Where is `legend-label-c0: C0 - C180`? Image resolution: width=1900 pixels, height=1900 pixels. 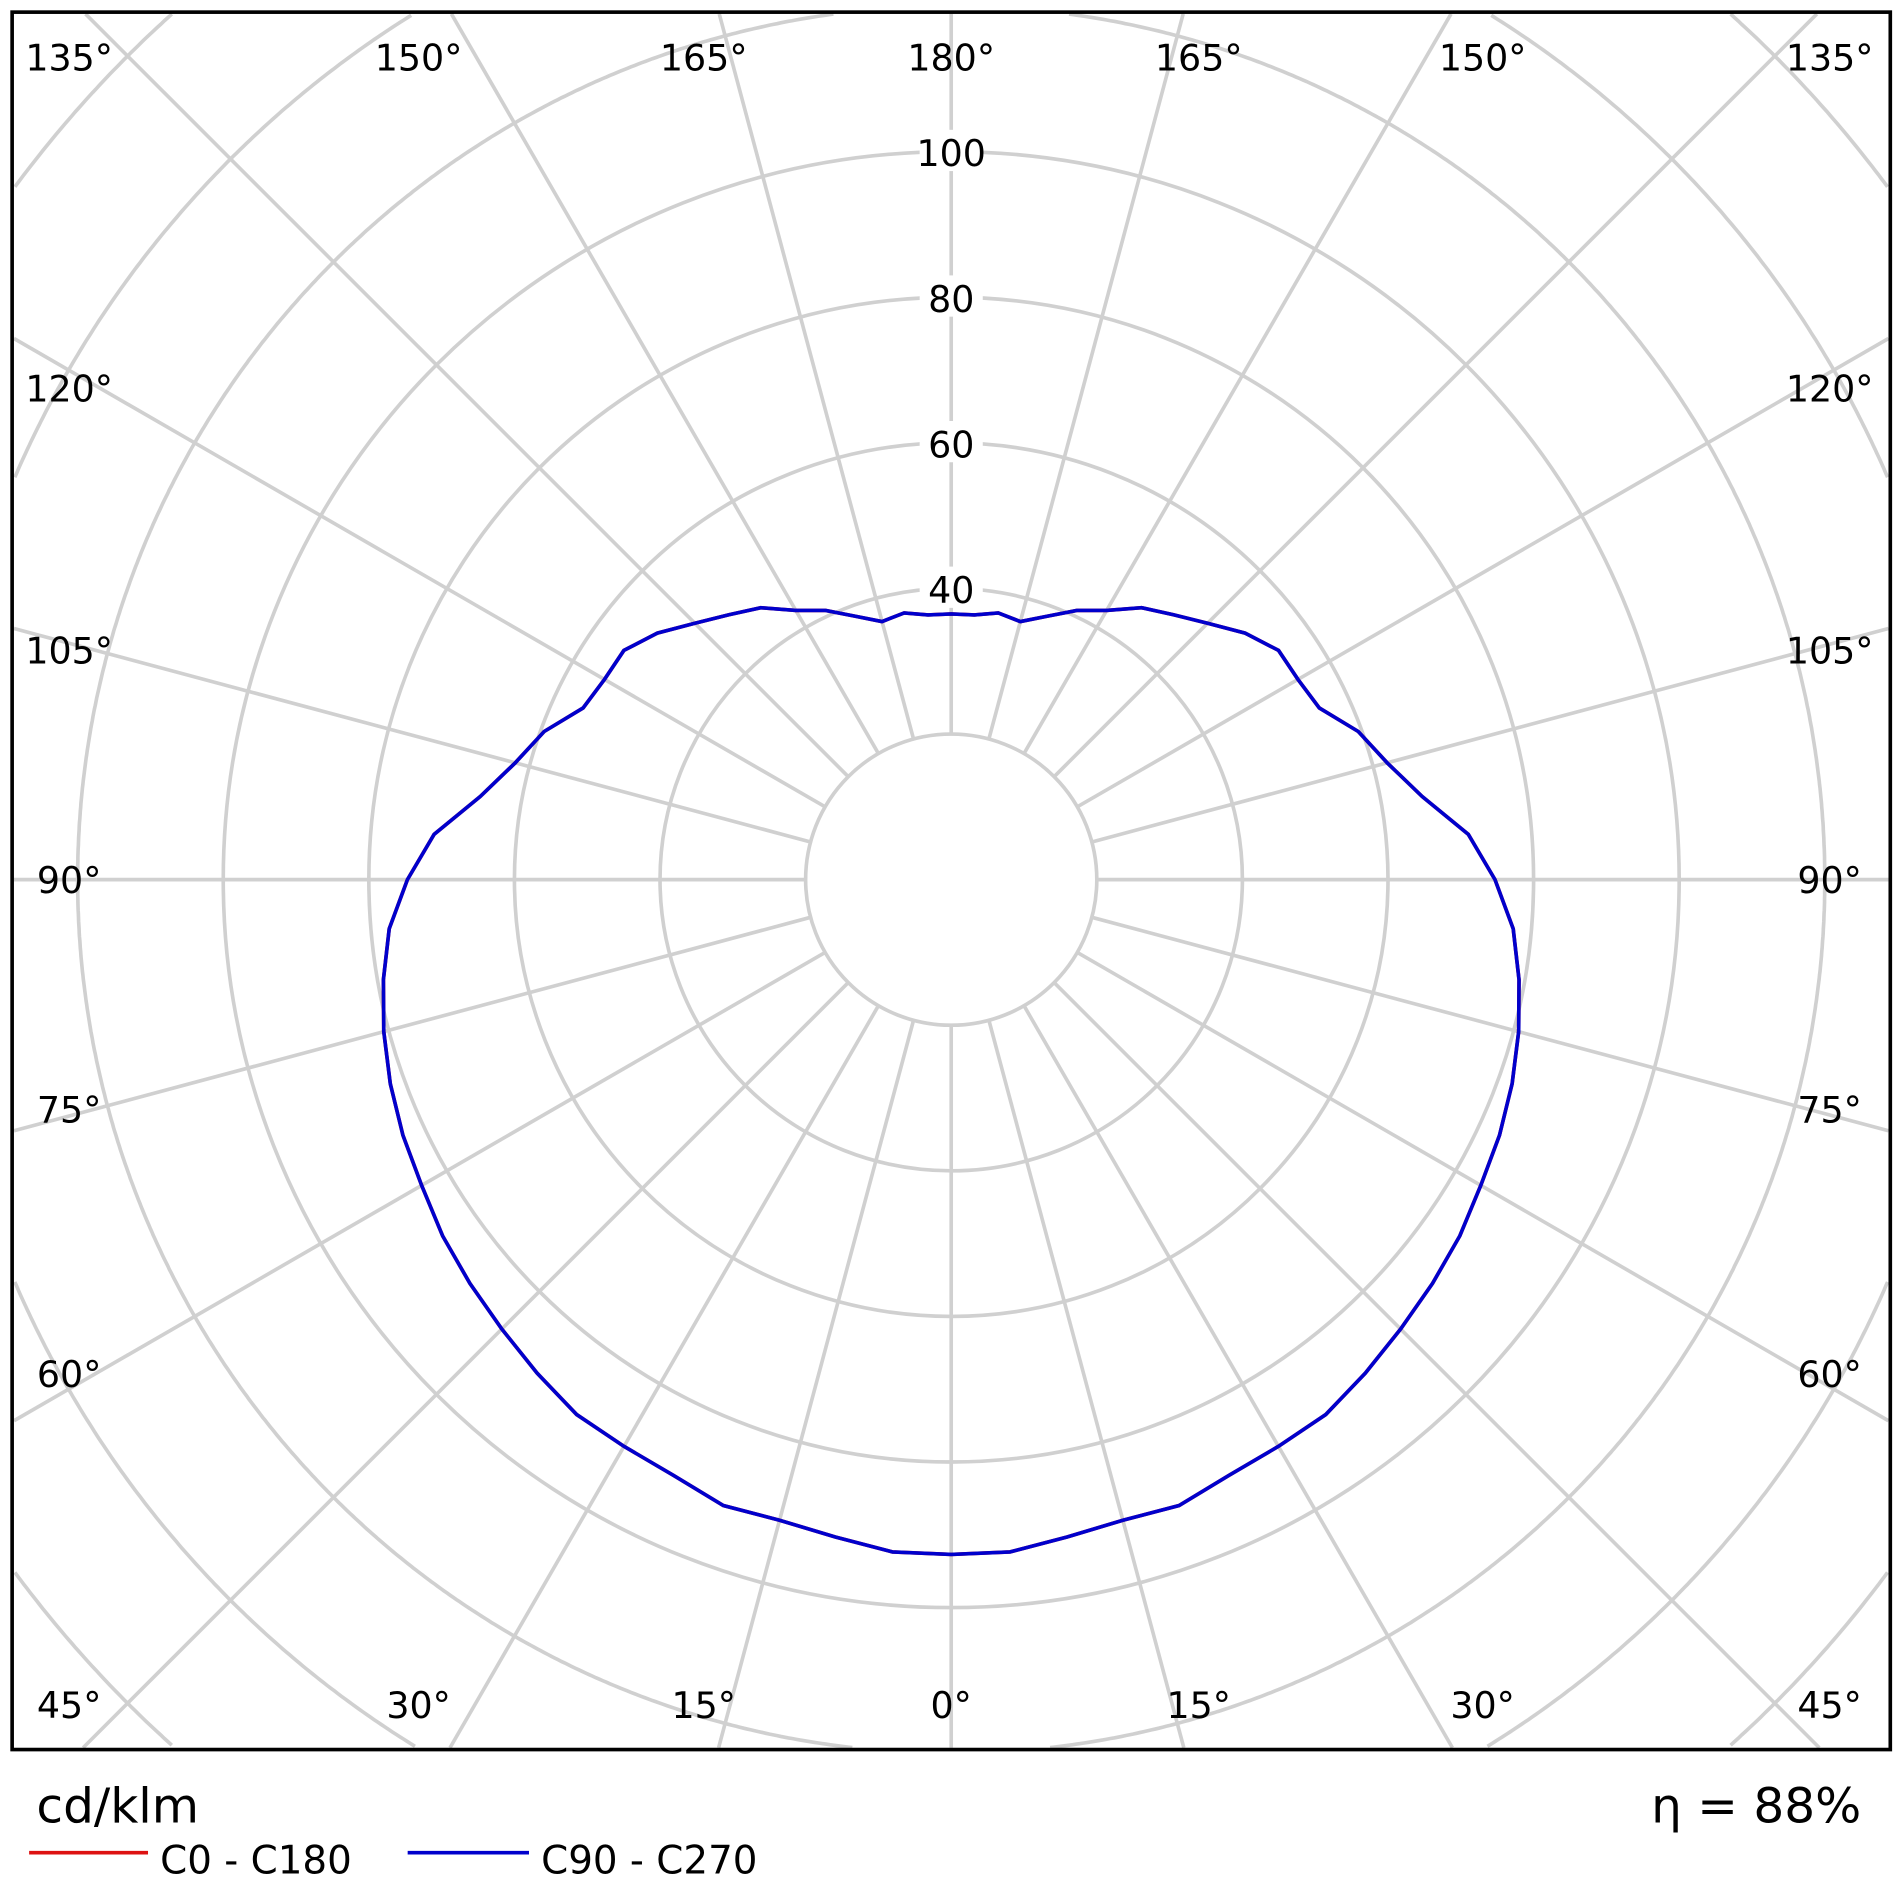
legend-label-c0: C0 - C180 is located at coordinates (256, 1860).